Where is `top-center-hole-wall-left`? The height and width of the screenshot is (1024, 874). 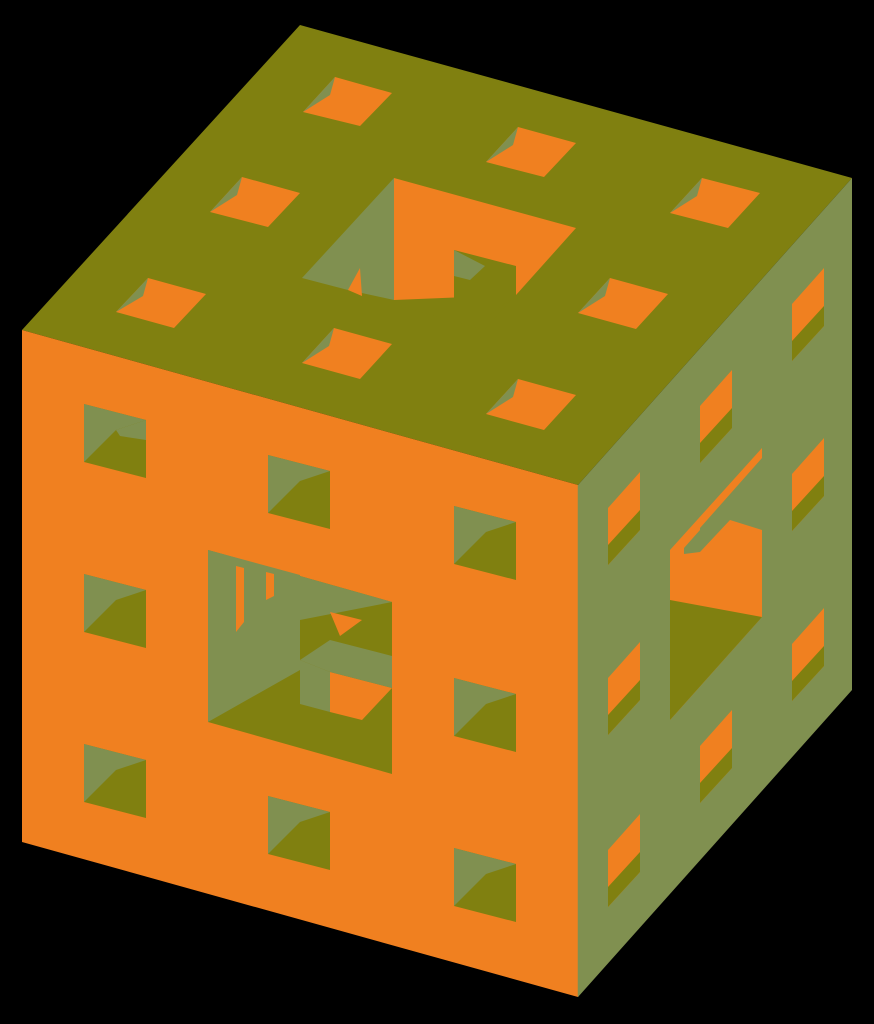 top-center-hole-wall-left is located at coordinates (348, 239).